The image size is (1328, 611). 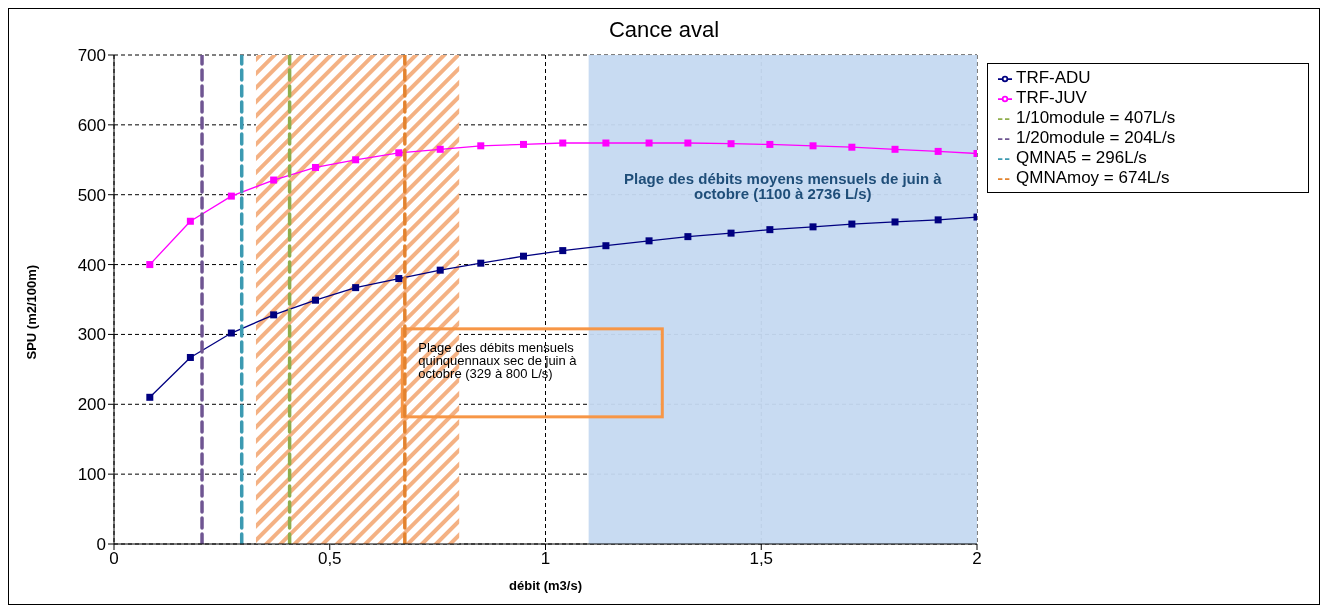 What do you see at coordinates (1081, 157) in the screenshot?
I see `legend-label: QMNA5 = 296L/s` at bounding box center [1081, 157].